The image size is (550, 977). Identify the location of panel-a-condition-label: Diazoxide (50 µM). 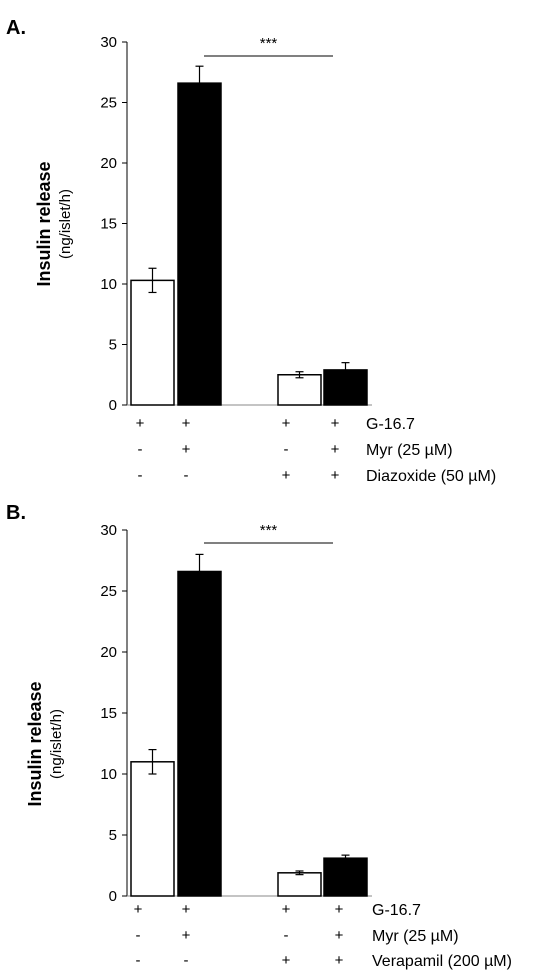
(431, 476).